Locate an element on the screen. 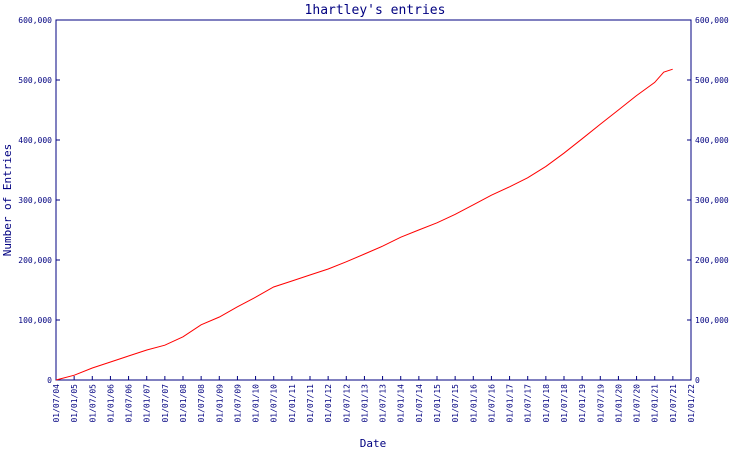 The image size is (750, 450). x-tick-label: 01/01/09 is located at coordinates (219, 403).